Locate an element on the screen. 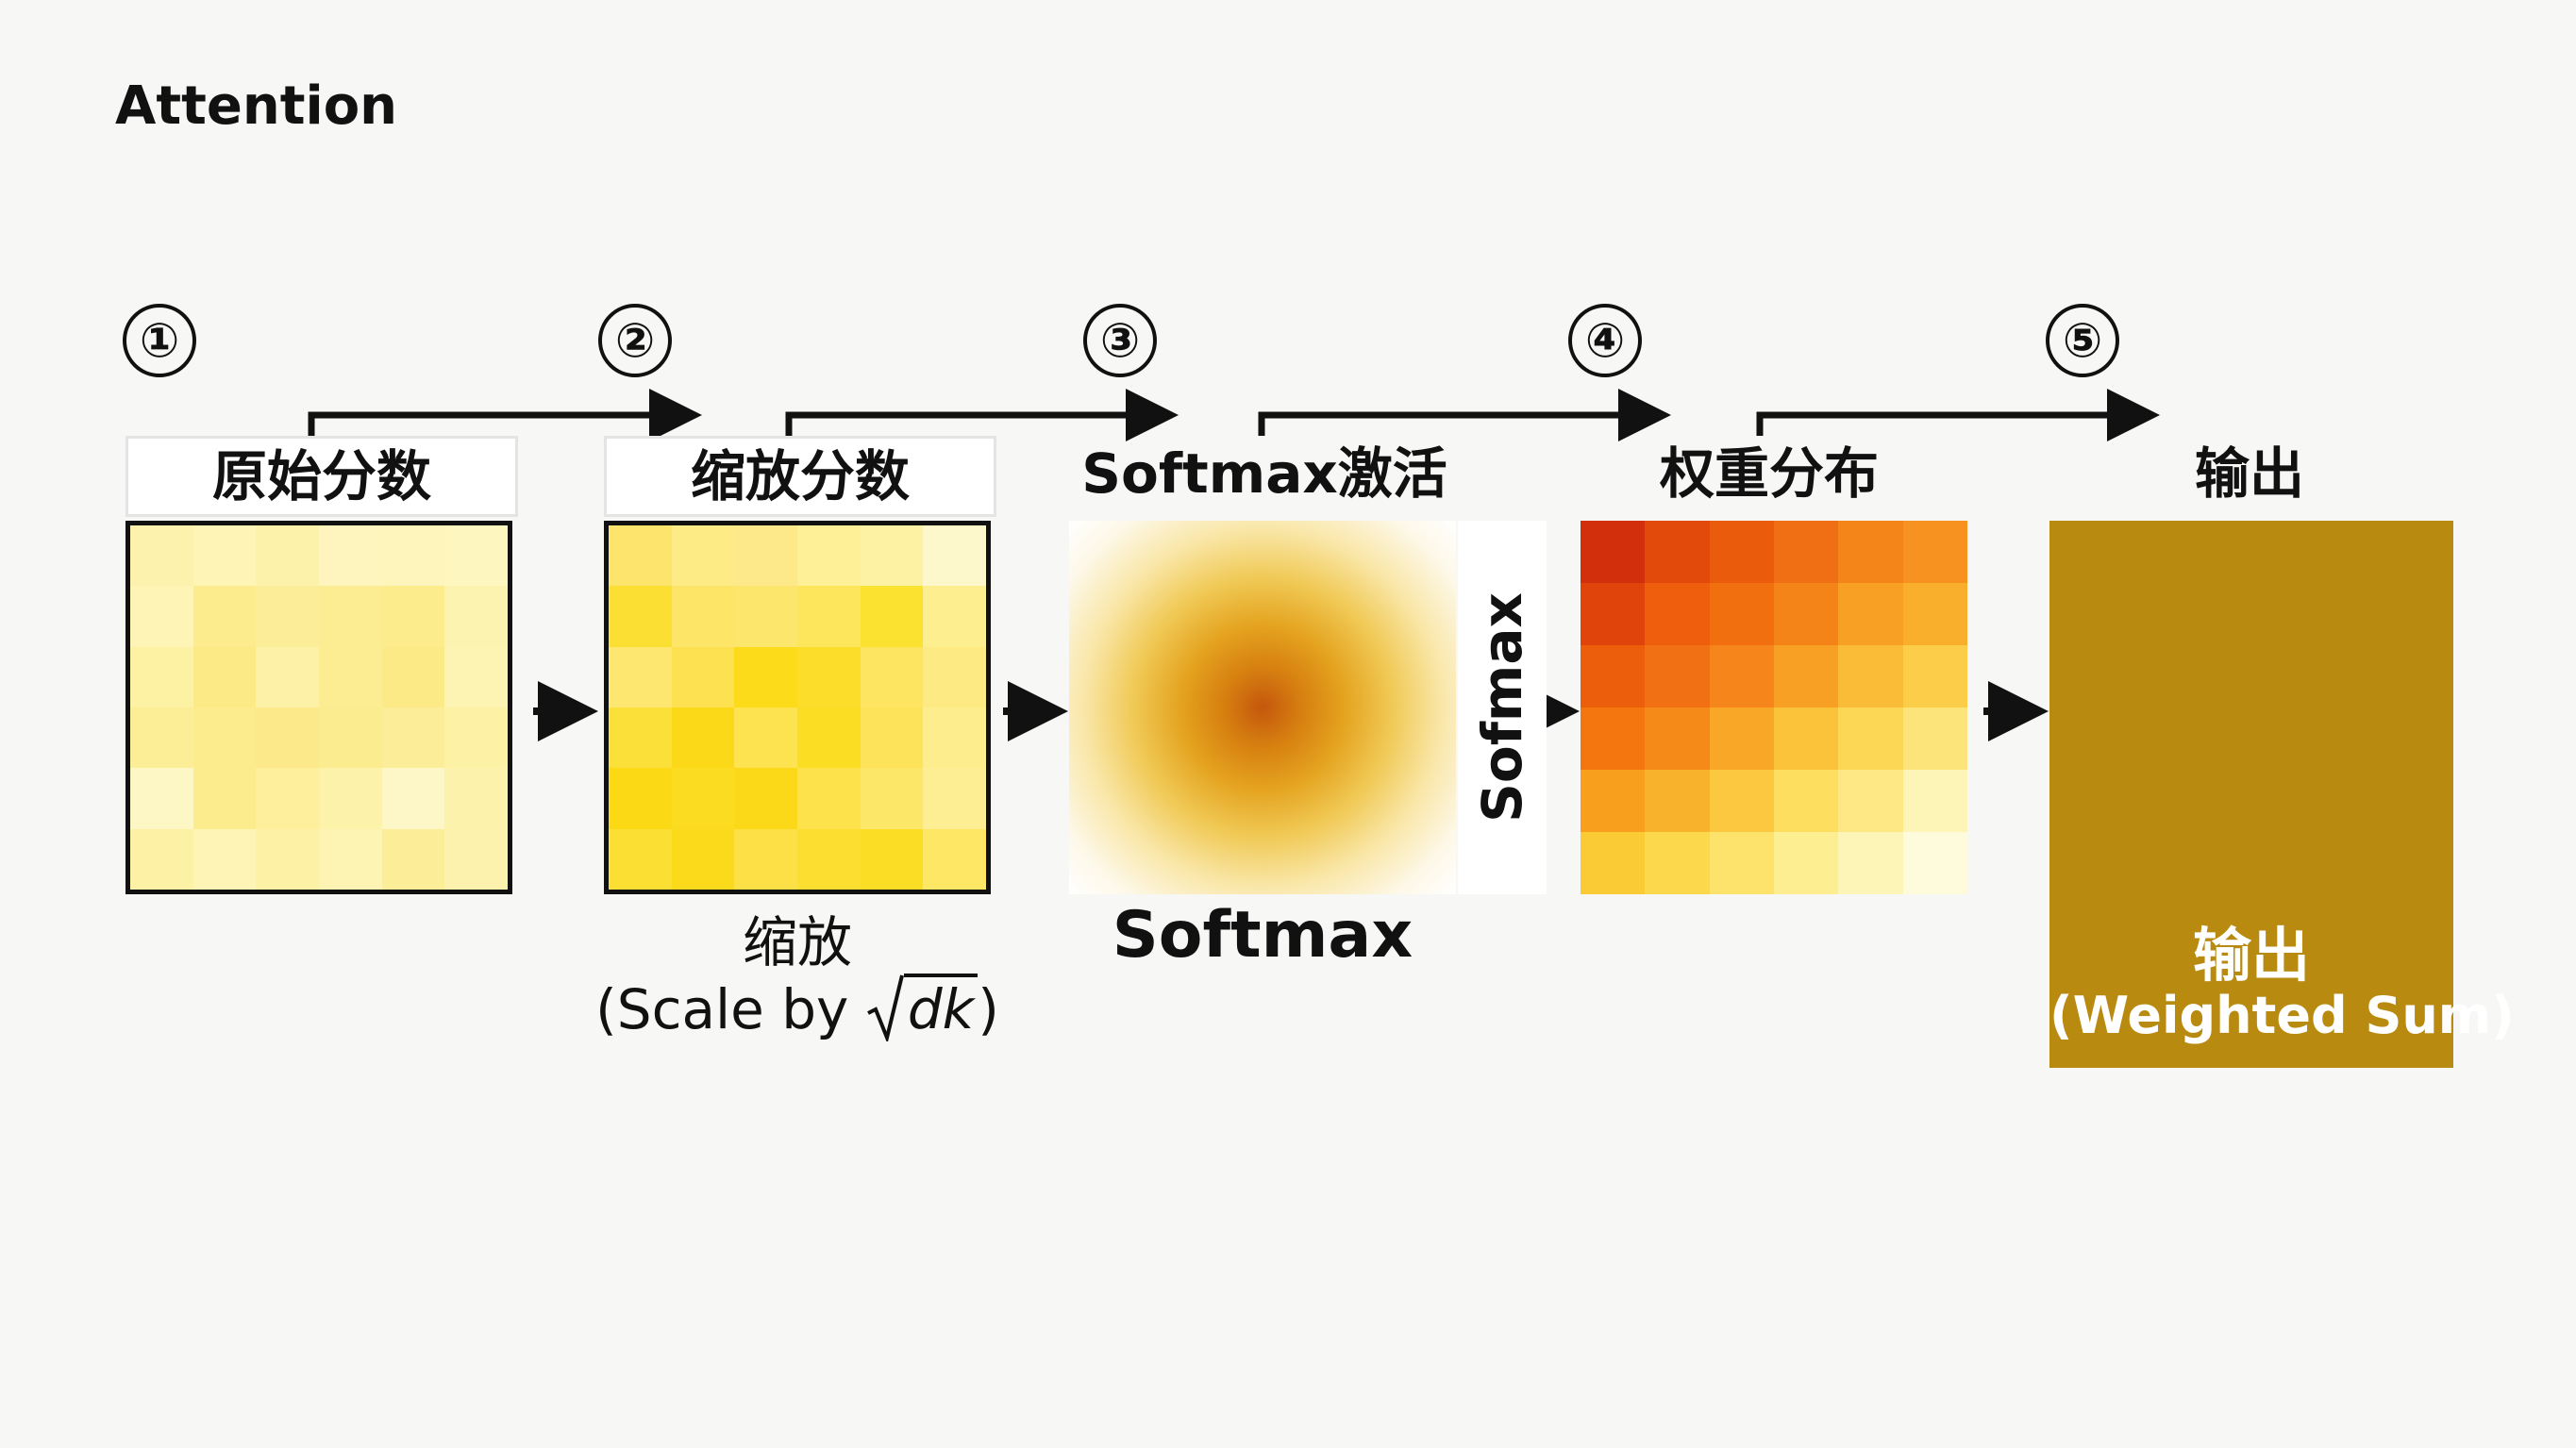  scale-caption-line2: (Scale by dk) is located at coordinates (797, 1008).